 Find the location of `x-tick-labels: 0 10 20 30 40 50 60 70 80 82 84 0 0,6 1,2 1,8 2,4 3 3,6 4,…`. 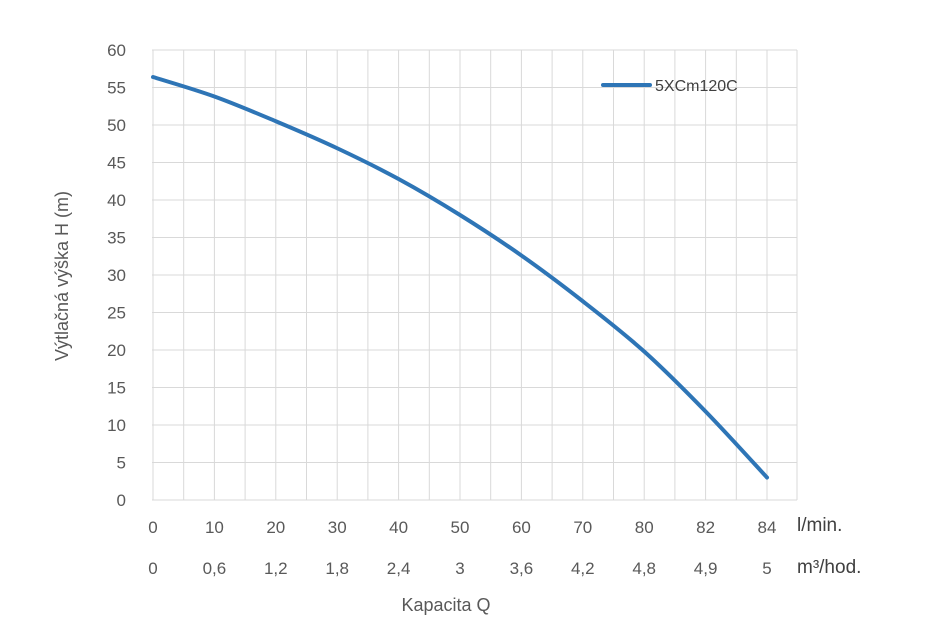

x-tick-labels: 0 10 20 30 40 50 60 70 80 82 84 0 0,6 1,2 1,8 2,4 3 3,6 4,… is located at coordinates (462, 548).